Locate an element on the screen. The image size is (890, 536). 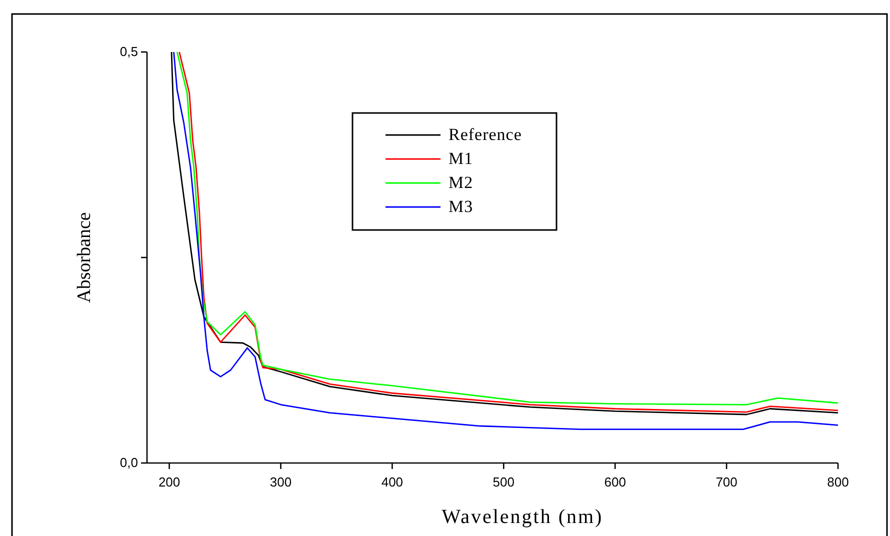
legend-label: Reference is located at coordinates (485, 134).